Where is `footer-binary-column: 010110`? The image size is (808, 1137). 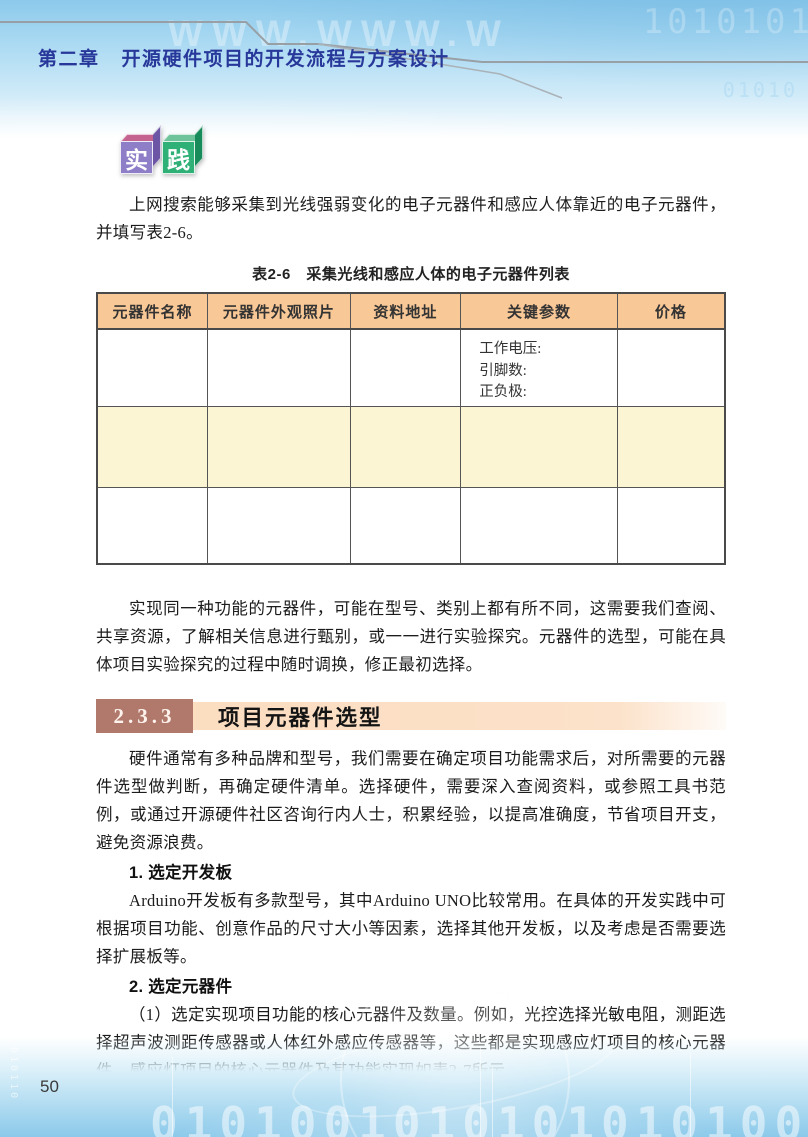
footer-binary-column: 010110 is located at coordinates (13, 1074).